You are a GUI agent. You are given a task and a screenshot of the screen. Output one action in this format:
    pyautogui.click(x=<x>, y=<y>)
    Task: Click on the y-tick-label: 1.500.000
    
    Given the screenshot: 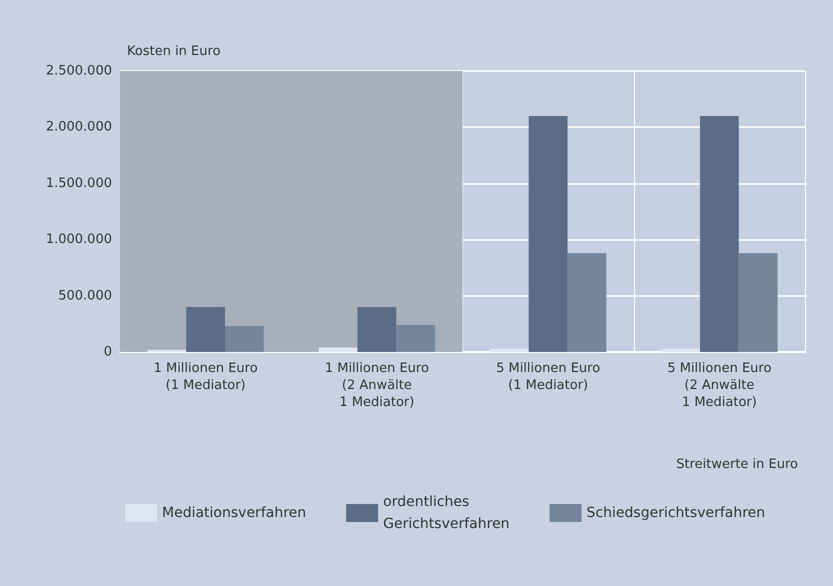 What is the action you would take?
    pyautogui.click(x=79, y=183)
    